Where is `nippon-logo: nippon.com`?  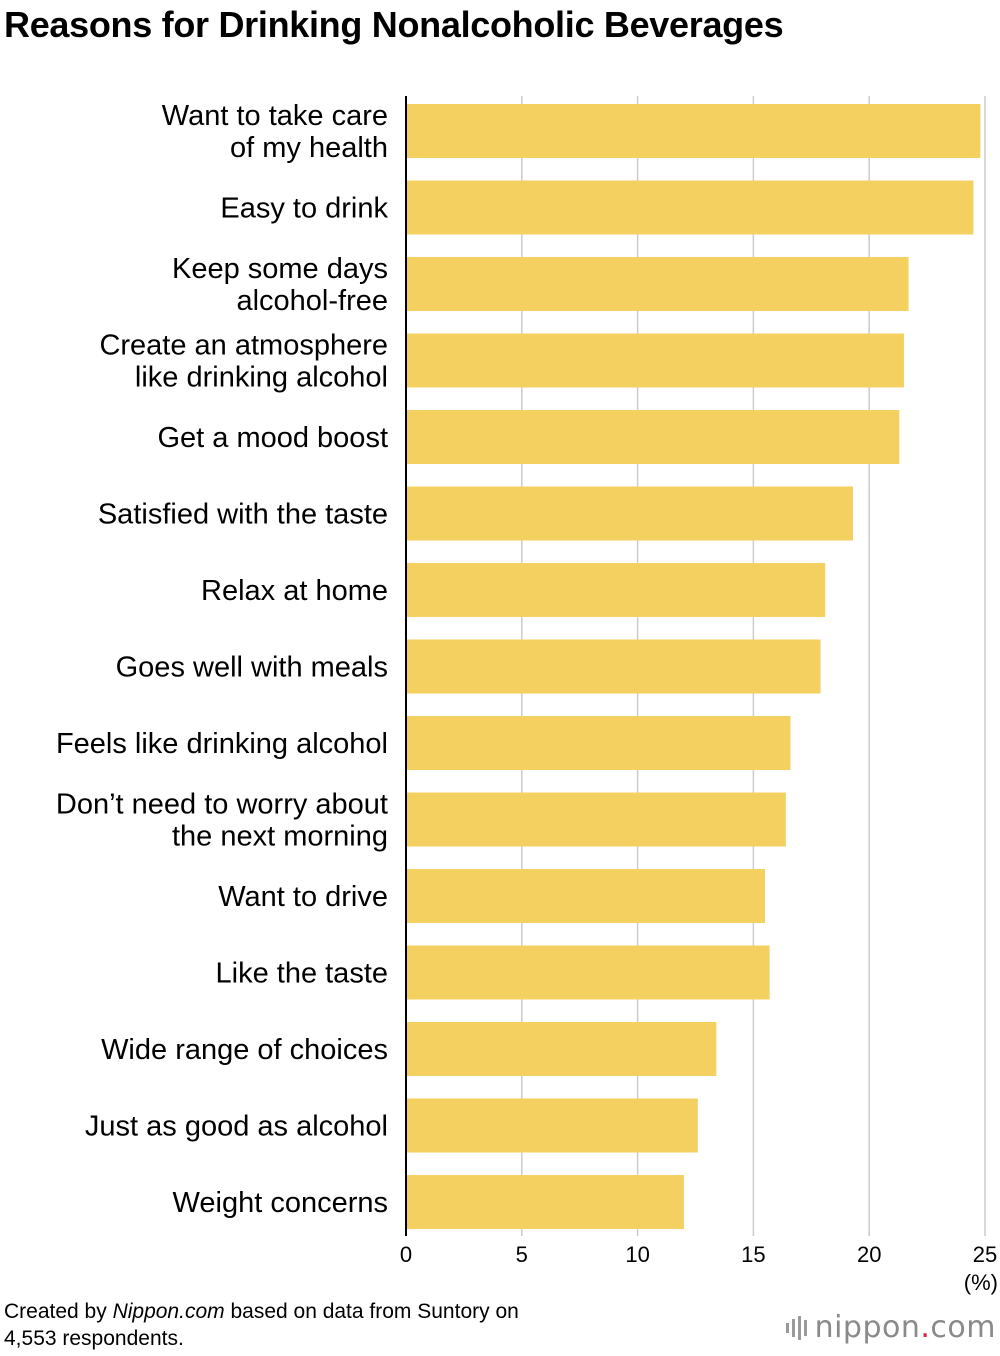
nippon-logo: nippon.com is located at coordinates (890, 1327).